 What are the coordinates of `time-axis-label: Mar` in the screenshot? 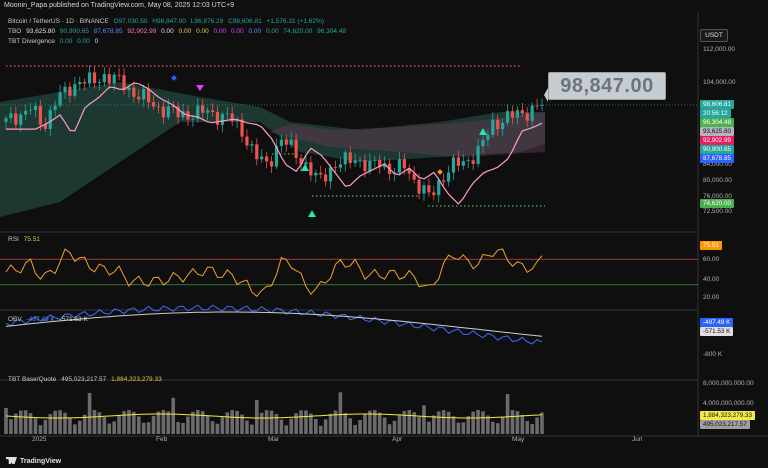 It's located at (274, 439).